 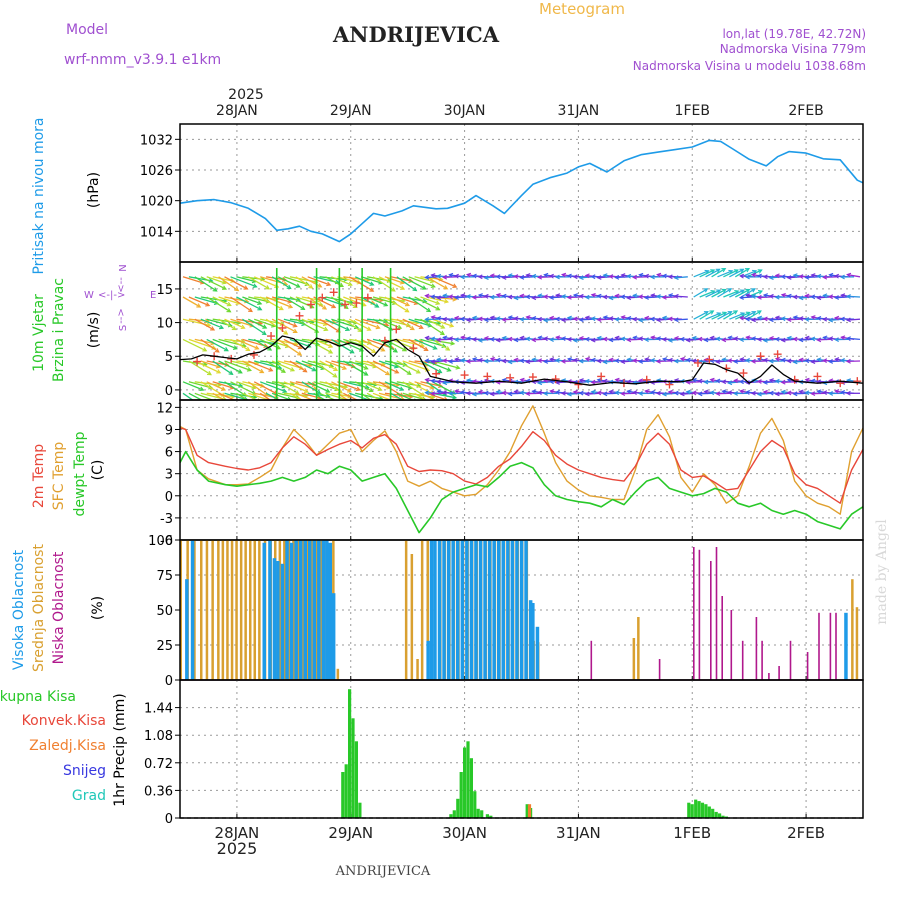 I want to click on y-tick-label: 3, so click(x=169, y=475).